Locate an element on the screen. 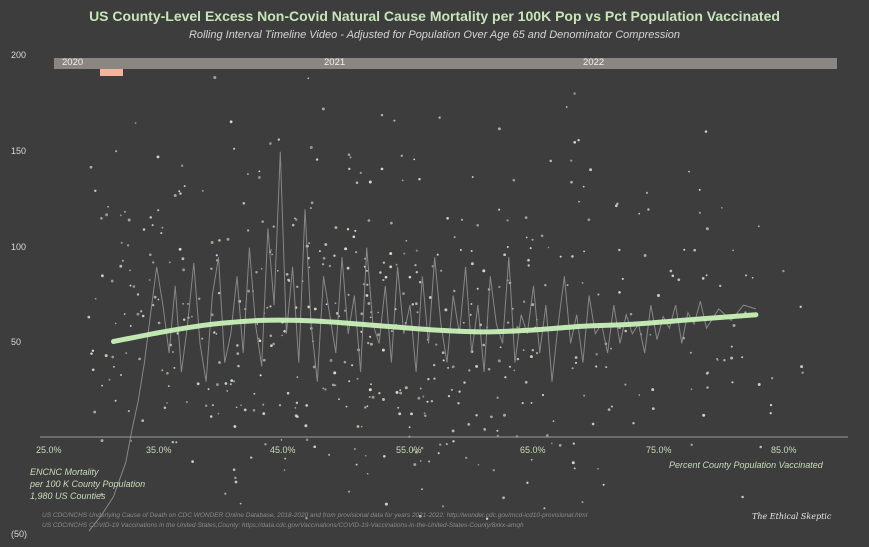 This screenshot has height=547, width=869. timeline-position-marker is located at coordinates (111, 72).